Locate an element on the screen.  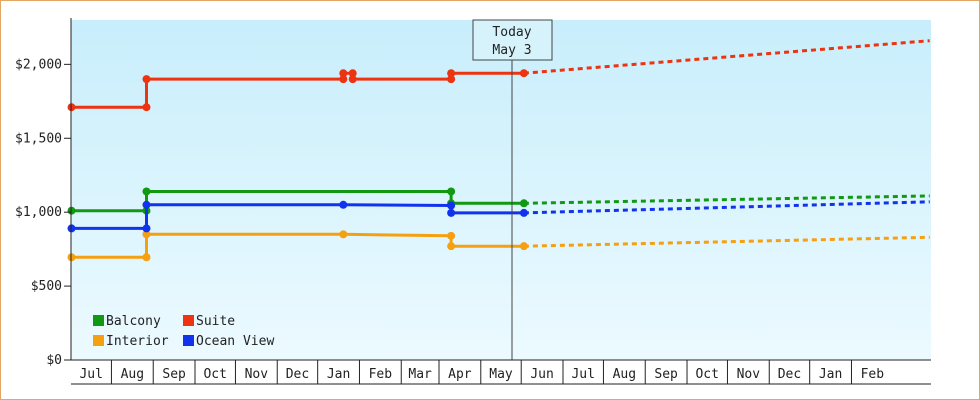
today-box is located at coordinates (512, 40).